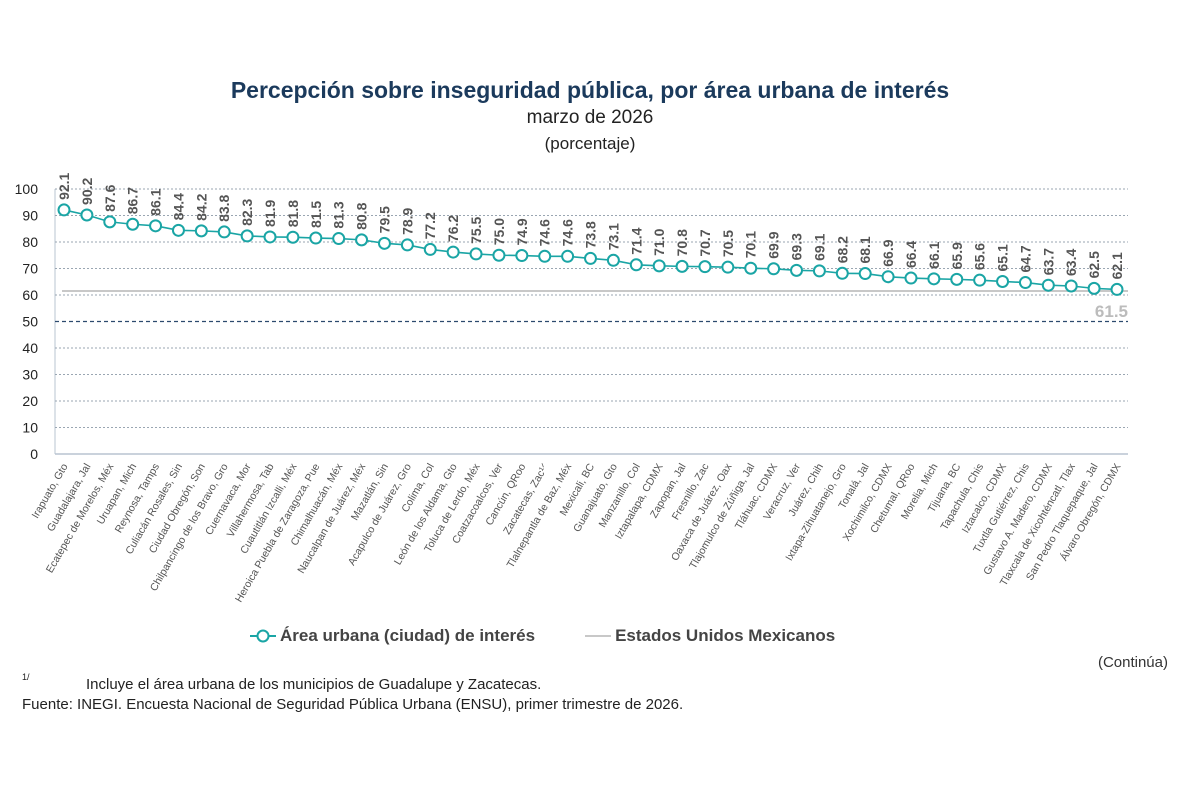 The height and width of the screenshot is (800, 1200). I want to click on data-label: 70.1, so click(751, 244).